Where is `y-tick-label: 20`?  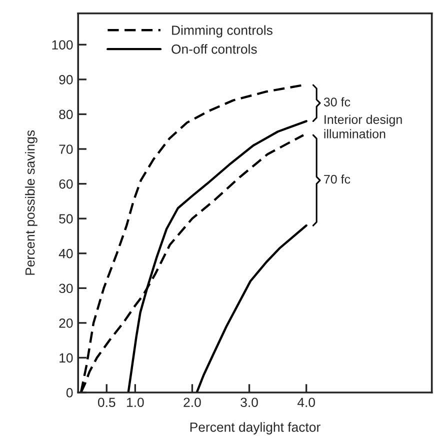
y-tick-label: 20 is located at coordinates (66, 323).